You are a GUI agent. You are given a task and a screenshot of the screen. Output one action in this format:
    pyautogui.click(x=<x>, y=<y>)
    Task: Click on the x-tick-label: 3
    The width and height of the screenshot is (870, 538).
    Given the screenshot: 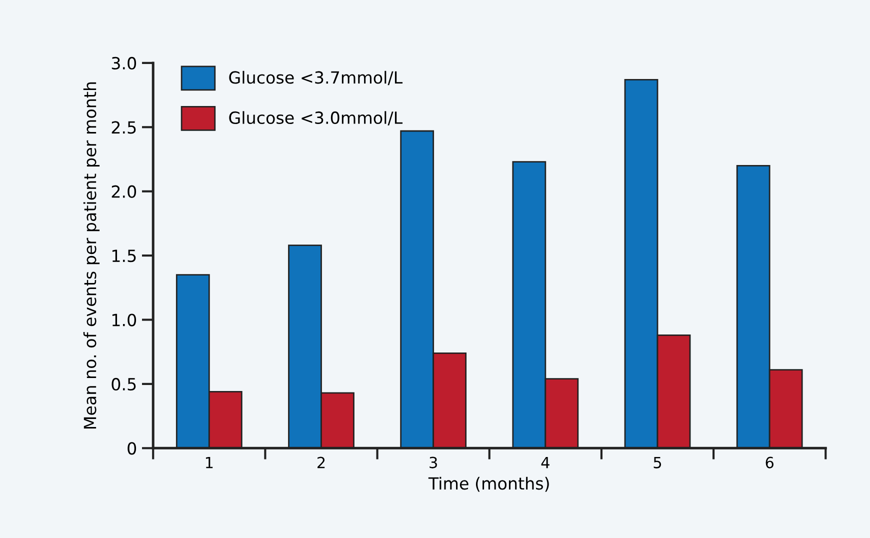 What is the action you would take?
    pyautogui.click(x=433, y=462)
    